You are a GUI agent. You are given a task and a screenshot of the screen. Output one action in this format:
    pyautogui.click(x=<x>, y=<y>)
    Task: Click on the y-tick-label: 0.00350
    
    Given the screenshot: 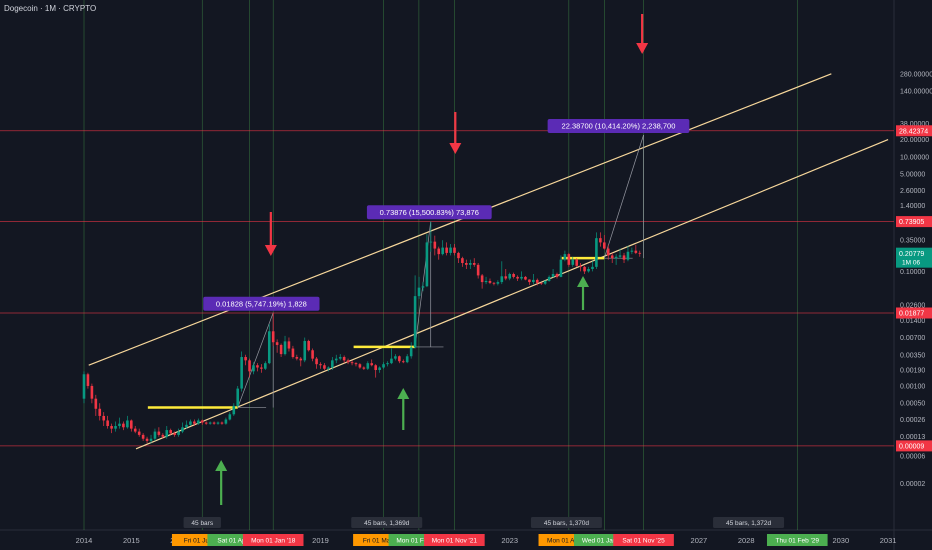 What is the action you would take?
    pyautogui.click(x=912, y=355)
    